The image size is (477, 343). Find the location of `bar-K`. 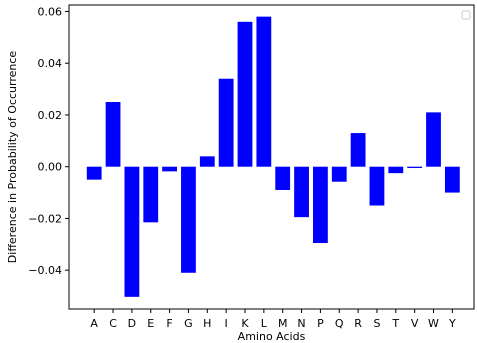

bar-K is located at coordinates (245, 94).